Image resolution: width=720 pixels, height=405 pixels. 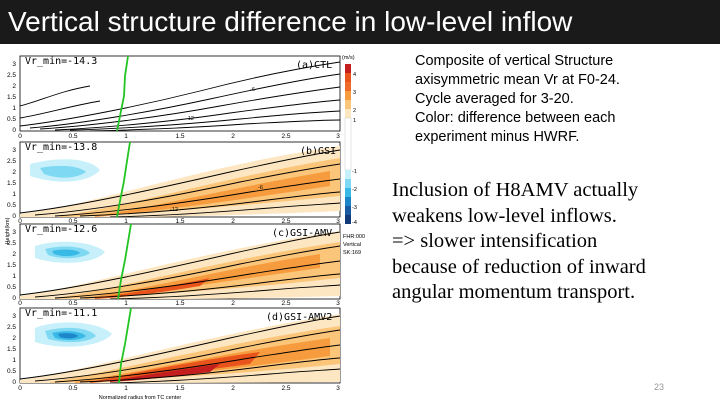 I want to click on conclusion-line: weakens low-level inflows., so click(x=504, y=215).